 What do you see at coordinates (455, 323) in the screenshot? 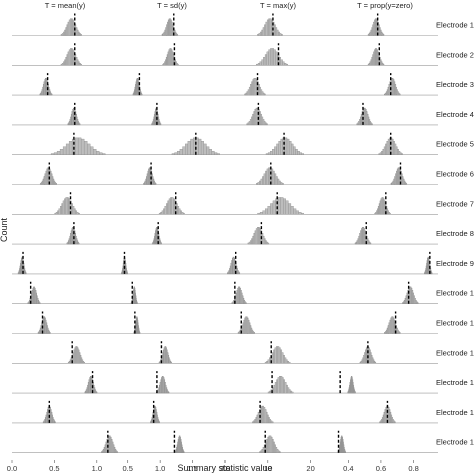
I see `row-label: Electrode 11` at bounding box center [455, 323].